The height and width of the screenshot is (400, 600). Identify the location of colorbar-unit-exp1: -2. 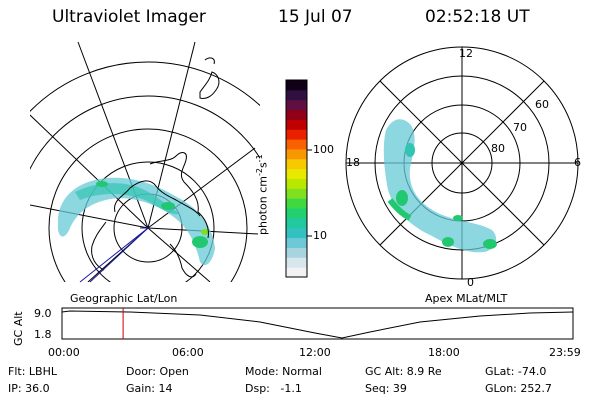
(259, 172).